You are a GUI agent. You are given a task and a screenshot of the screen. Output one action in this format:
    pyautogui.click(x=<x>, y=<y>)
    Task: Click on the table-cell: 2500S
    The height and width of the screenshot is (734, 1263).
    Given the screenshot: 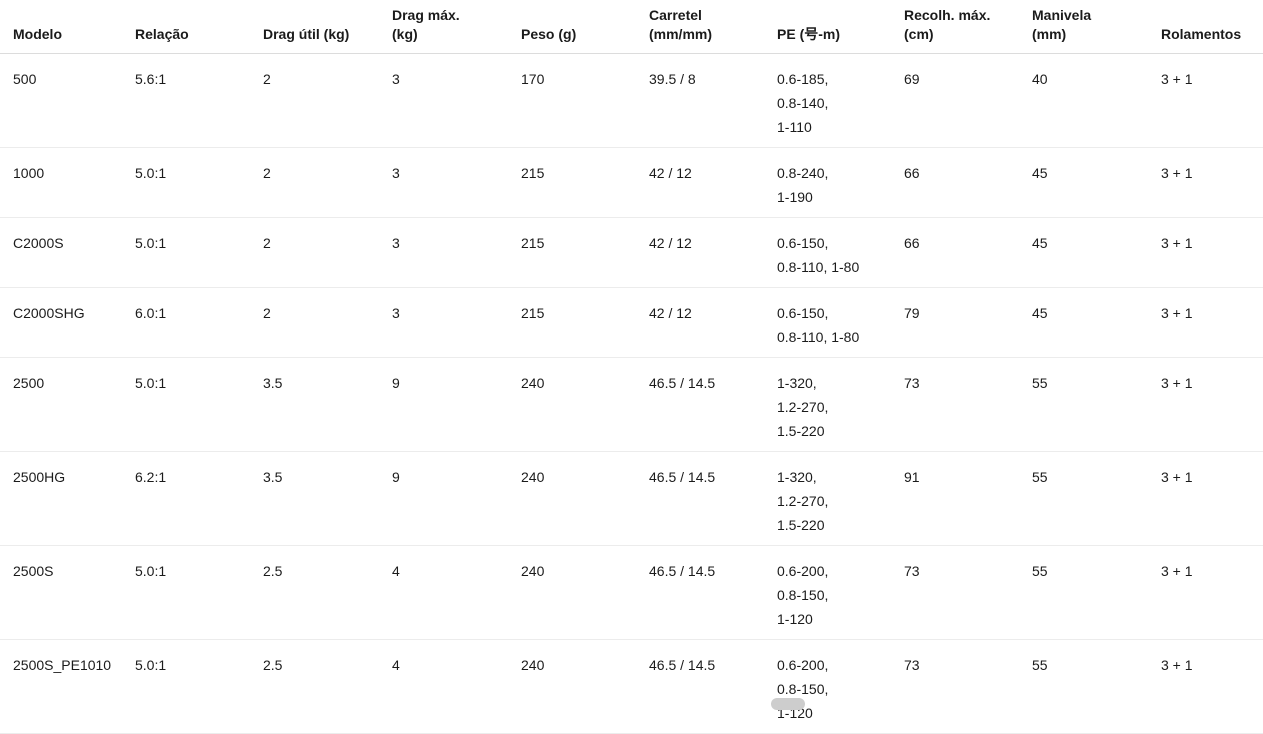 What is the action you would take?
    pyautogui.click(x=67, y=592)
    